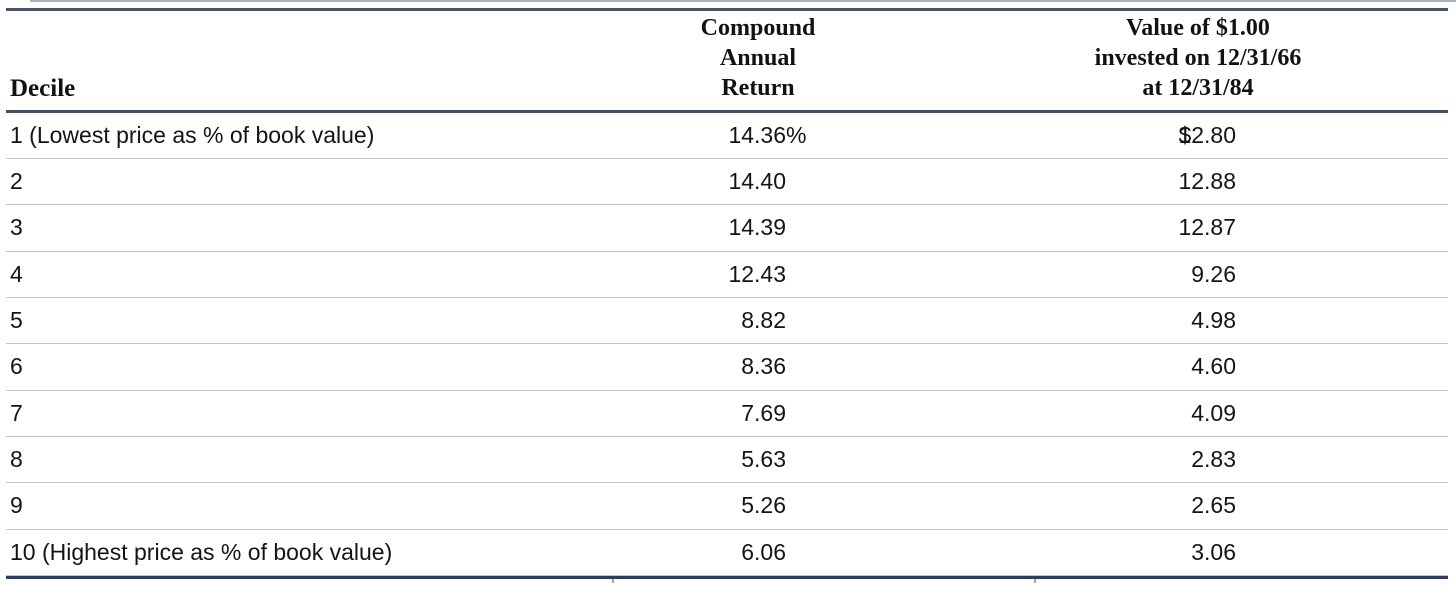 Image resolution: width=1456 pixels, height=590 pixels. I want to click on header-decile: Decile, so click(287, 89).